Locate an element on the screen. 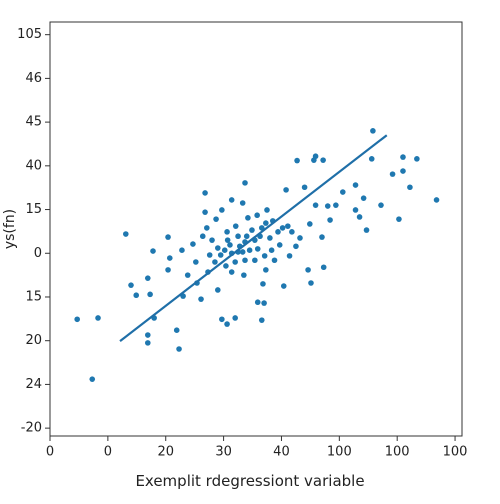 This screenshot has height=504, width=500. y-tick-label: 105 is located at coordinates (29, 34).